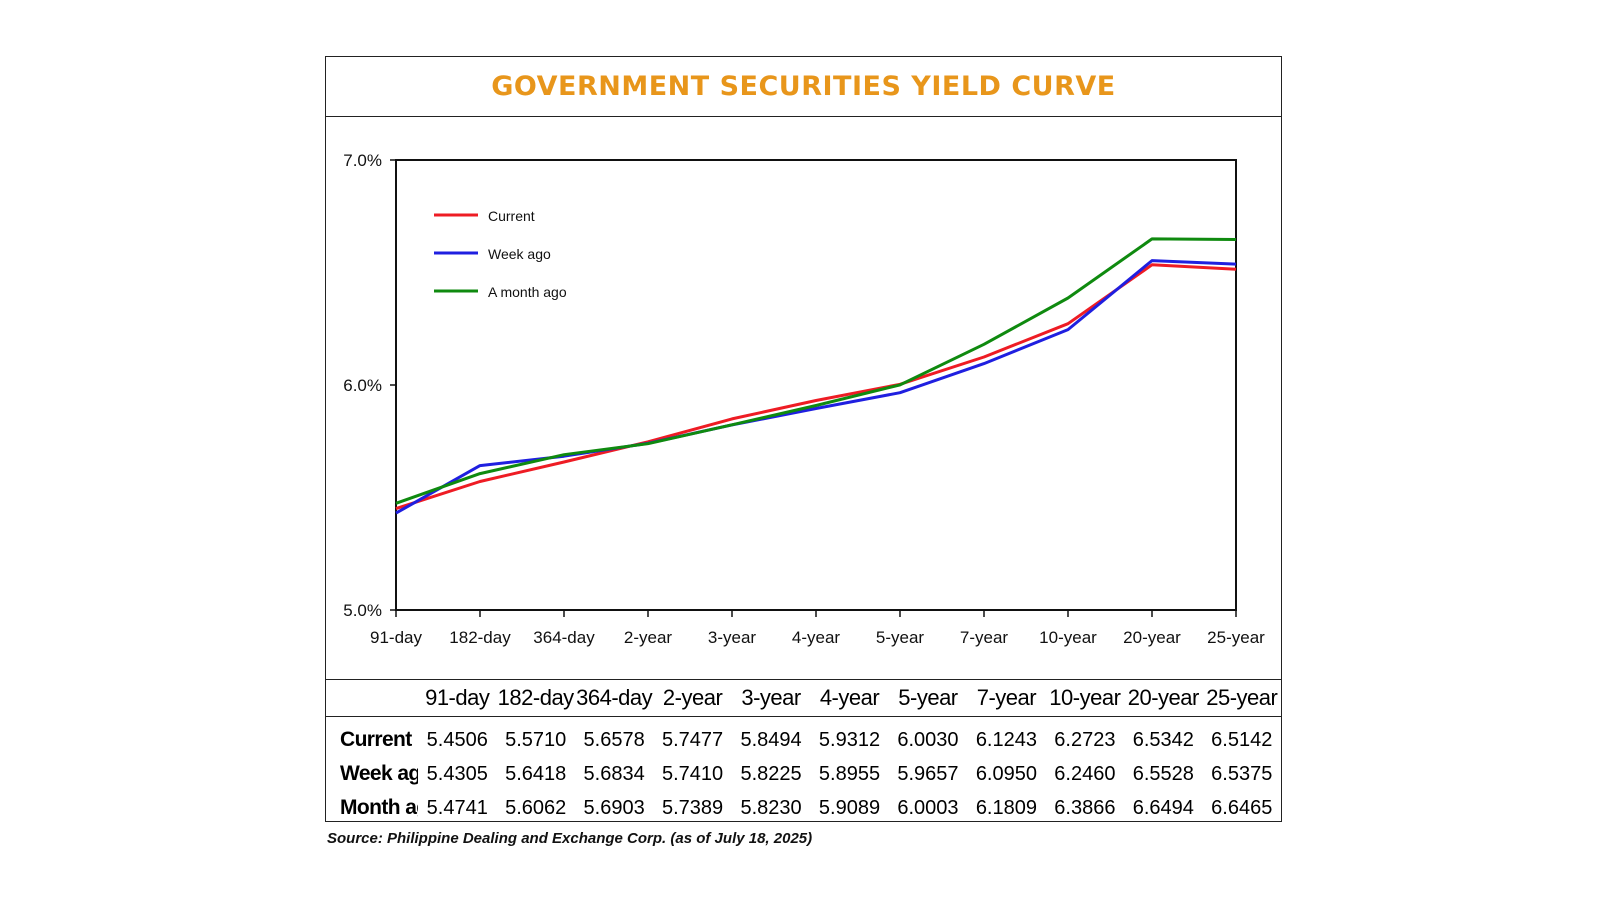  What do you see at coordinates (536, 807) in the screenshot?
I see `table-cell: 5.6062` at bounding box center [536, 807].